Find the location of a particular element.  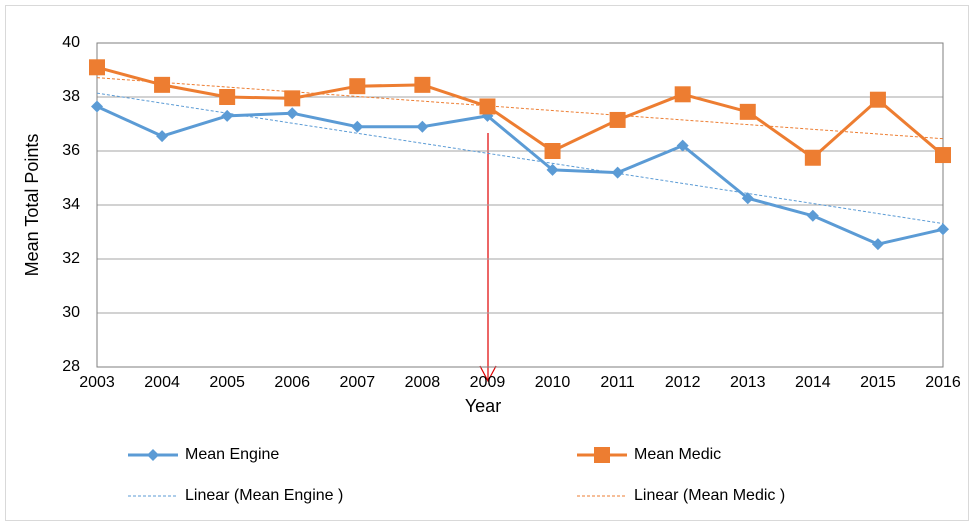

x-tick-label: 2010 is located at coordinates (553, 382).